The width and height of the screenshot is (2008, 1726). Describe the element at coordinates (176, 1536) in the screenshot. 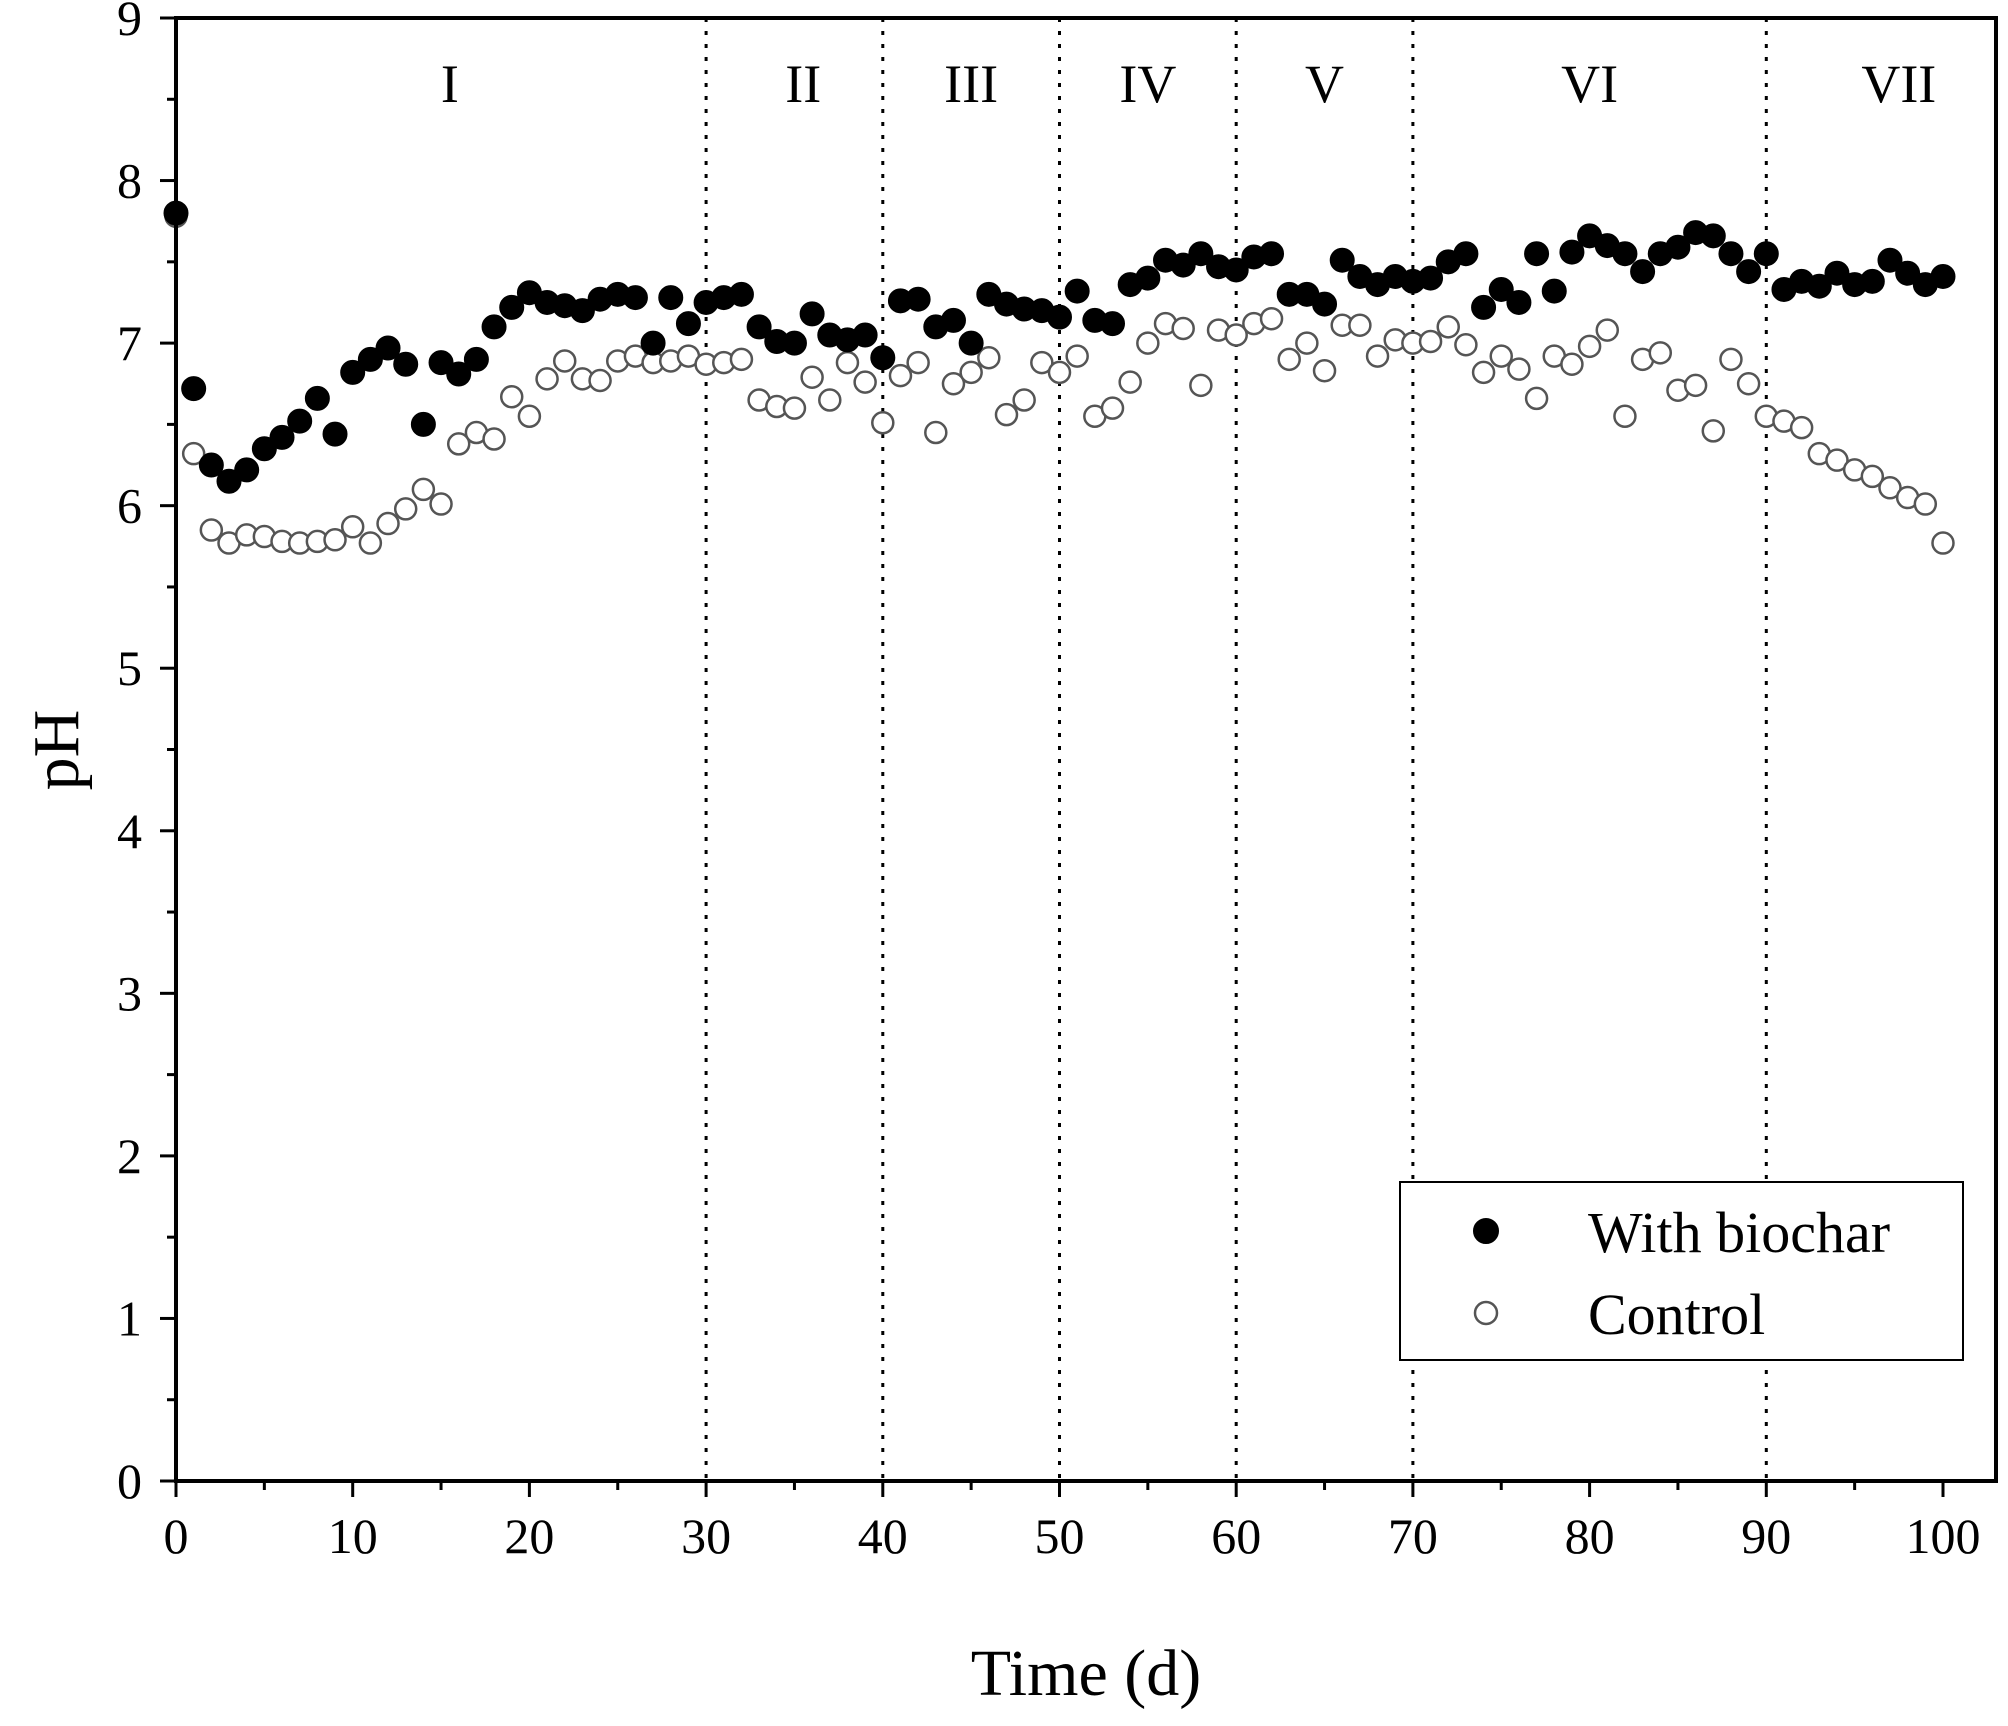

I see `x-tick-label: 0` at that location.